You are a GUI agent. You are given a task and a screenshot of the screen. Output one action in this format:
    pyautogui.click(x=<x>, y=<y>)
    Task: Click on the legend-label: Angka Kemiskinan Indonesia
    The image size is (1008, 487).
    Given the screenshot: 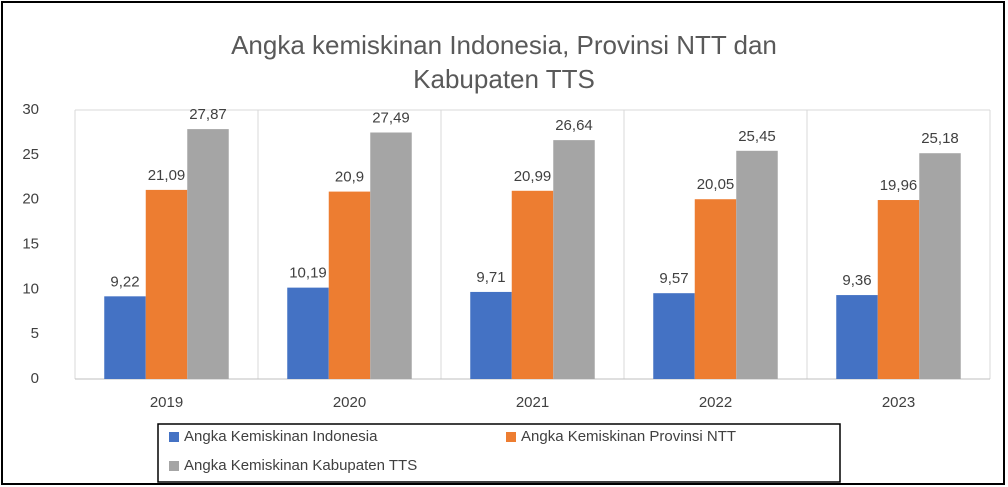 What is the action you would take?
    pyautogui.click(x=281, y=436)
    